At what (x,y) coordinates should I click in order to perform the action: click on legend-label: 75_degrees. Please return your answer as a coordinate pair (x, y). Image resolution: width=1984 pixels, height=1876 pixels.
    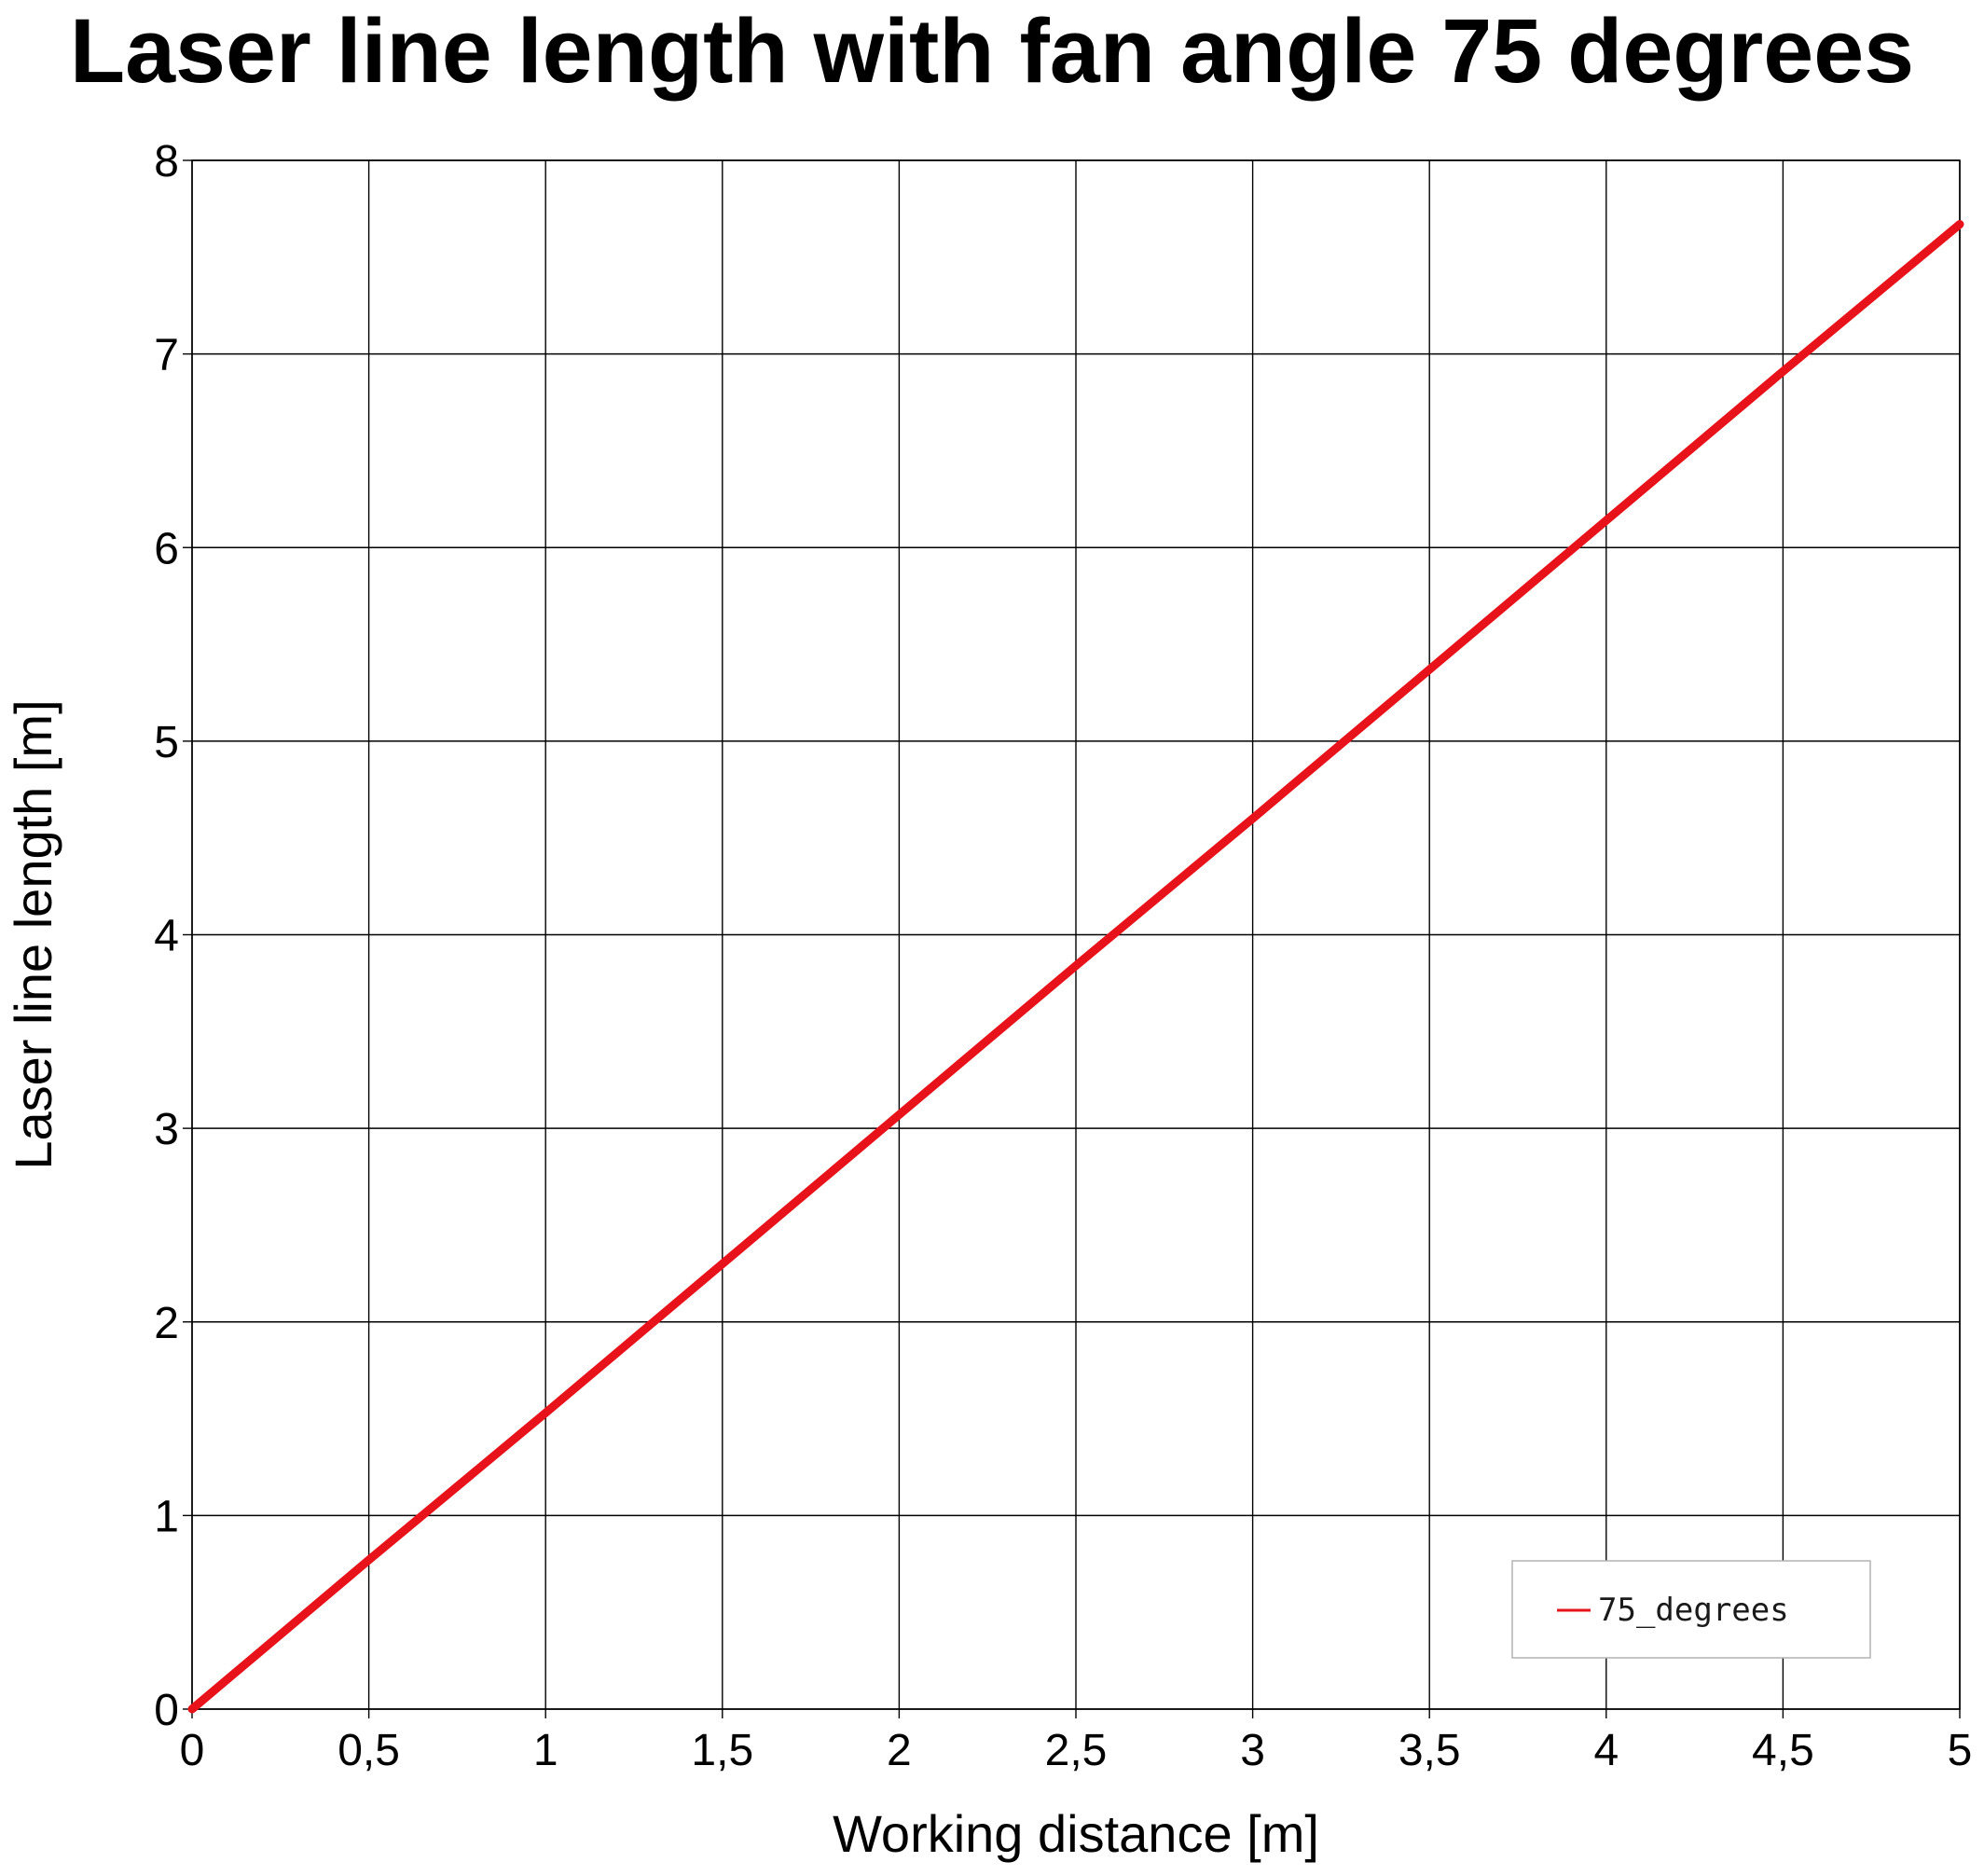
    Looking at the image, I should click on (1693, 1611).